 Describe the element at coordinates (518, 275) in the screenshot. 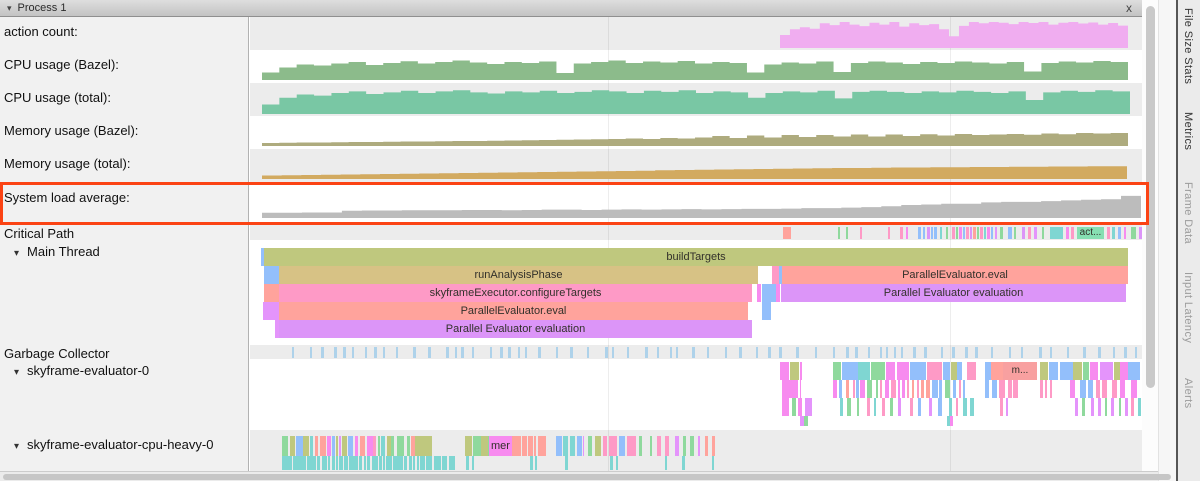

I see `event-bar: runAnalysisPhase` at that location.